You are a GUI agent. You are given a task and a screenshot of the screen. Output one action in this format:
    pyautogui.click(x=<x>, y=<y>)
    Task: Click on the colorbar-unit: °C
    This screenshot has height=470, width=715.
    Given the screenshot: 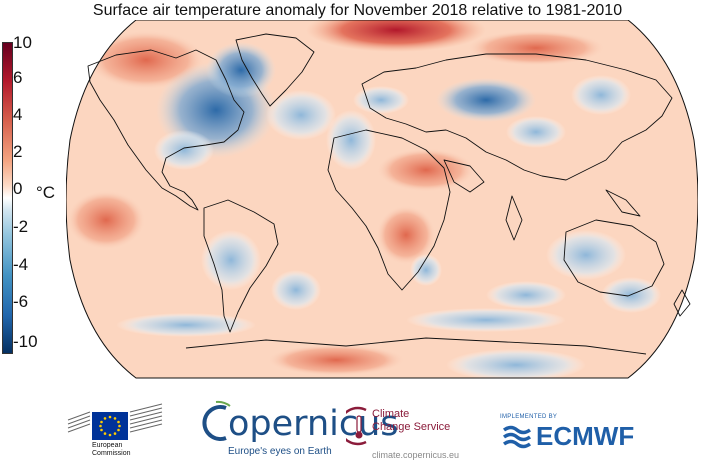 What is the action you would take?
    pyautogui.click(x=46, y=192)
    